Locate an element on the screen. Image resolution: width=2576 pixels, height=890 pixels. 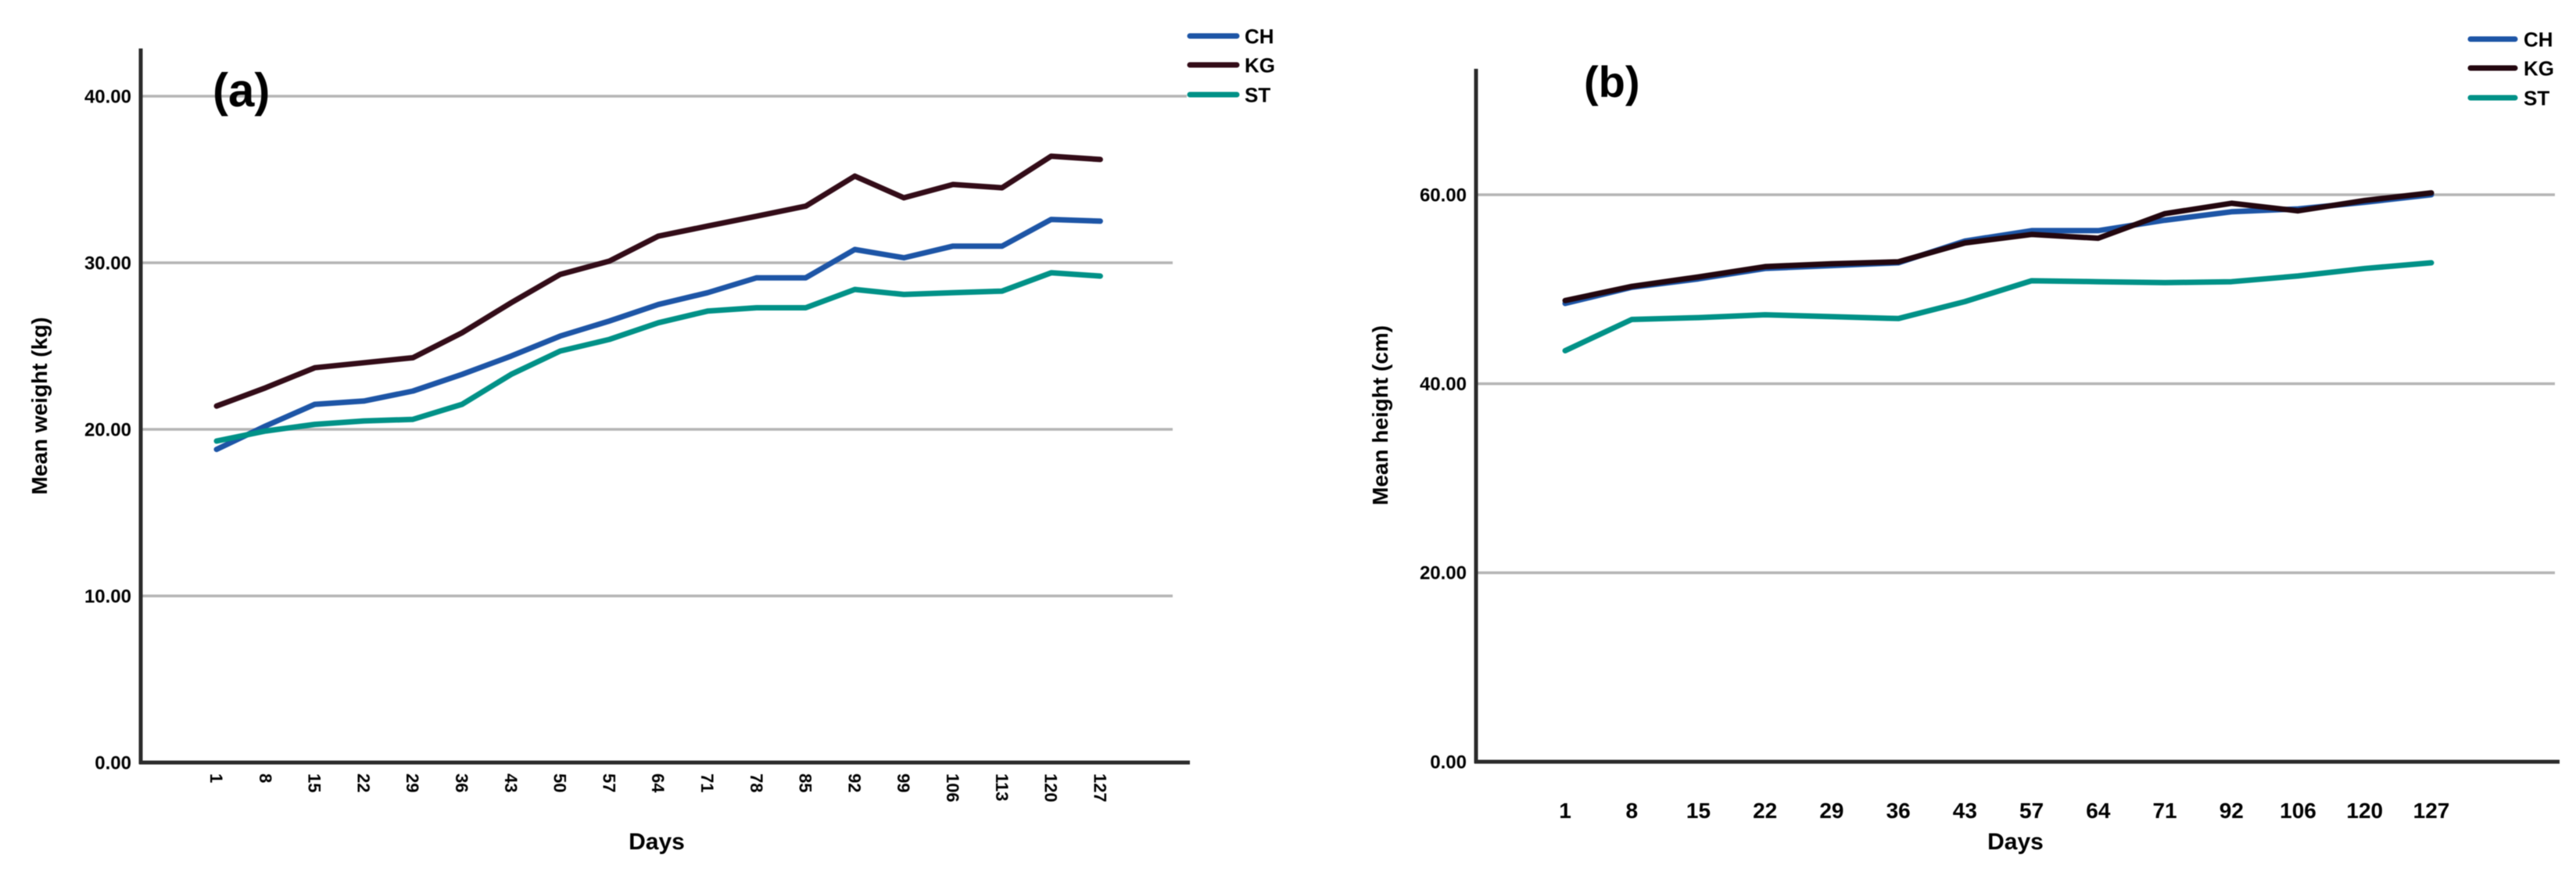
series-line-a-KG is located at coordinates (658, 281).